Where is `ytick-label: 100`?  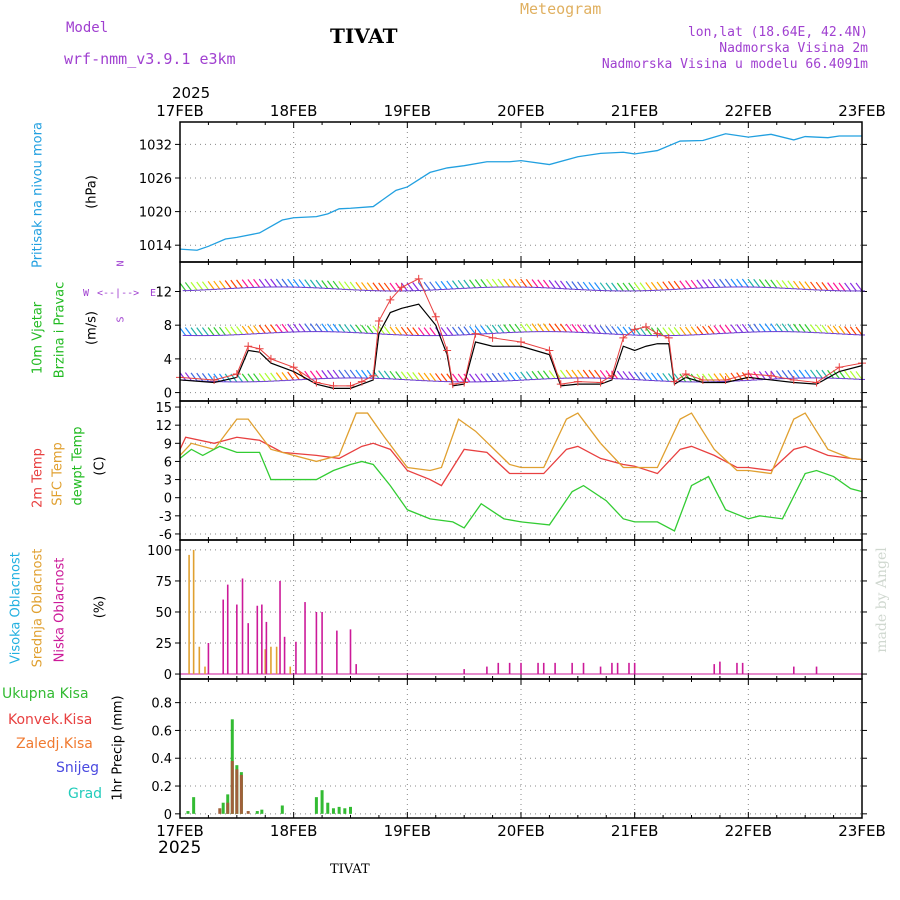 ytick-label: 100 is located at coordinates (159, 551).